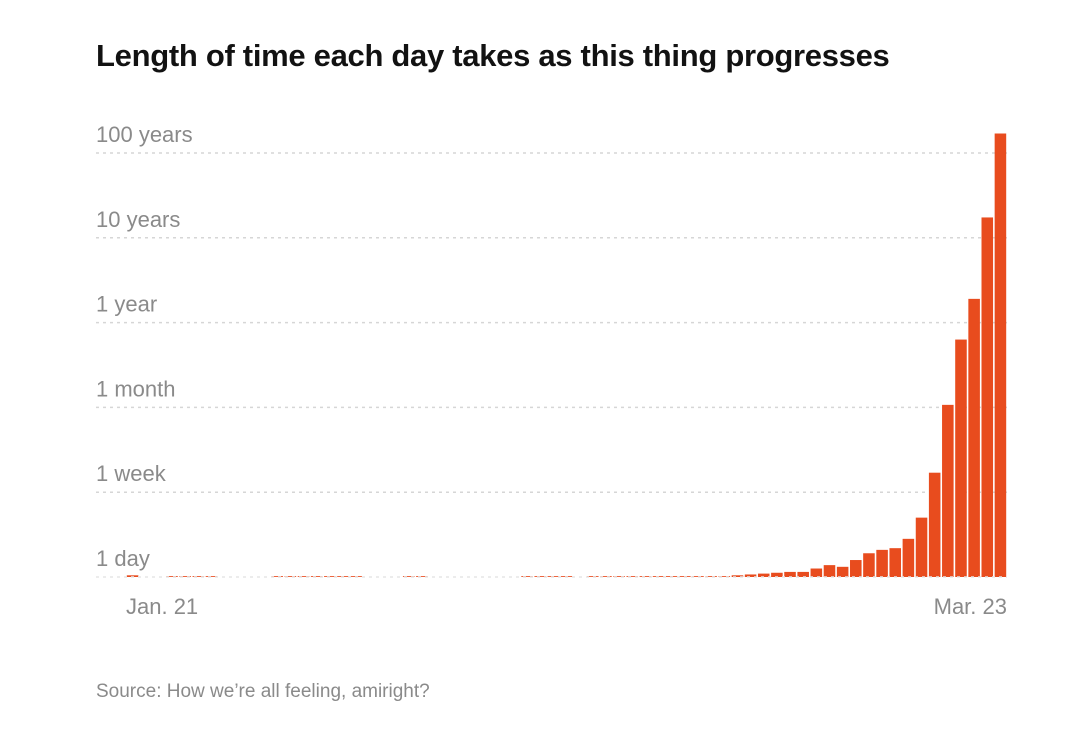 This screenshot has width=1084, height=756. I want to click on y-tick-label: 1 month, so click(136, 388).